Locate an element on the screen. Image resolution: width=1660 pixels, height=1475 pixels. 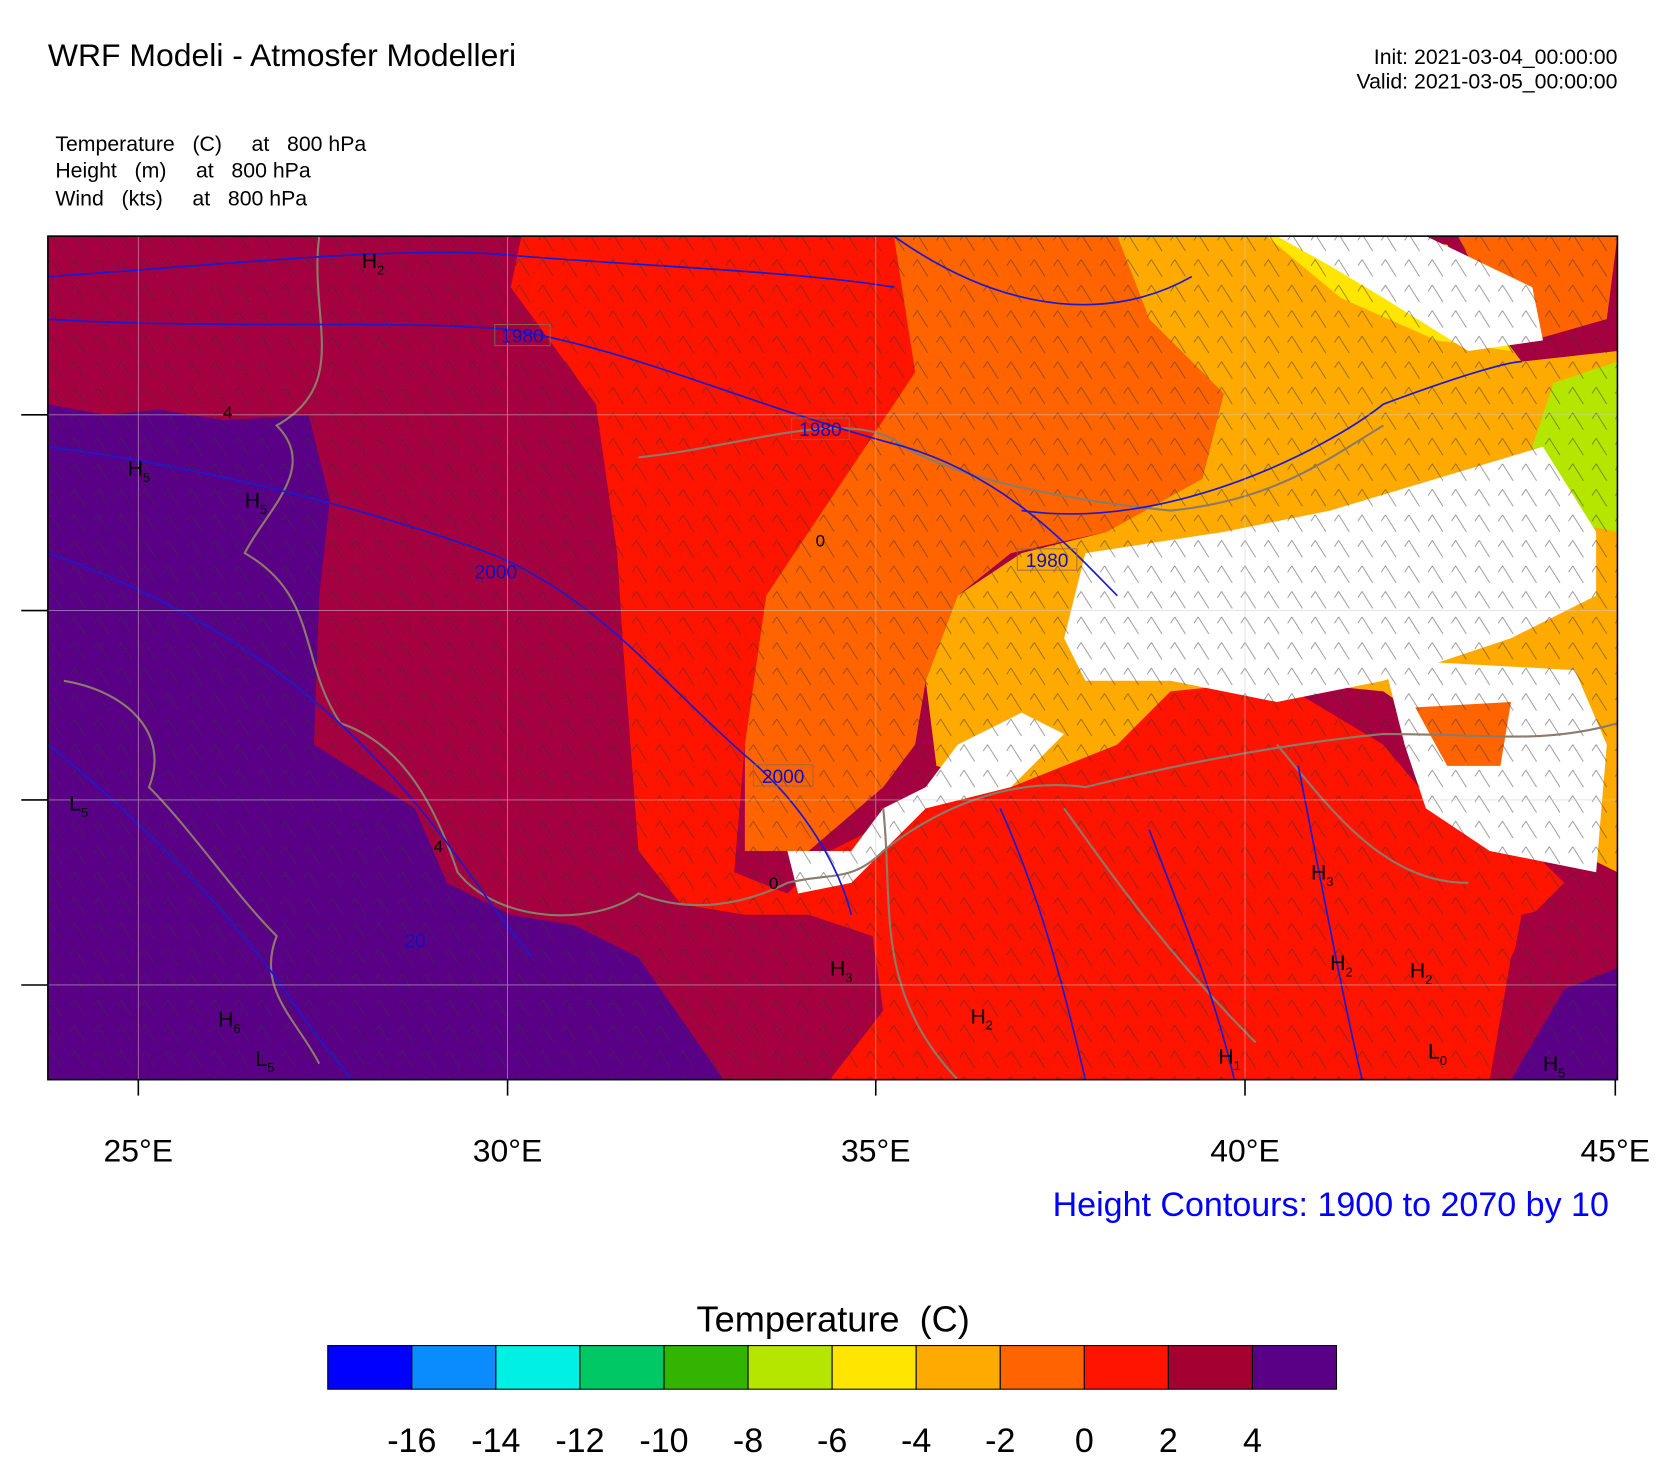
colorbar-title: Temperature (C) is located at coordinates (833, 1319).